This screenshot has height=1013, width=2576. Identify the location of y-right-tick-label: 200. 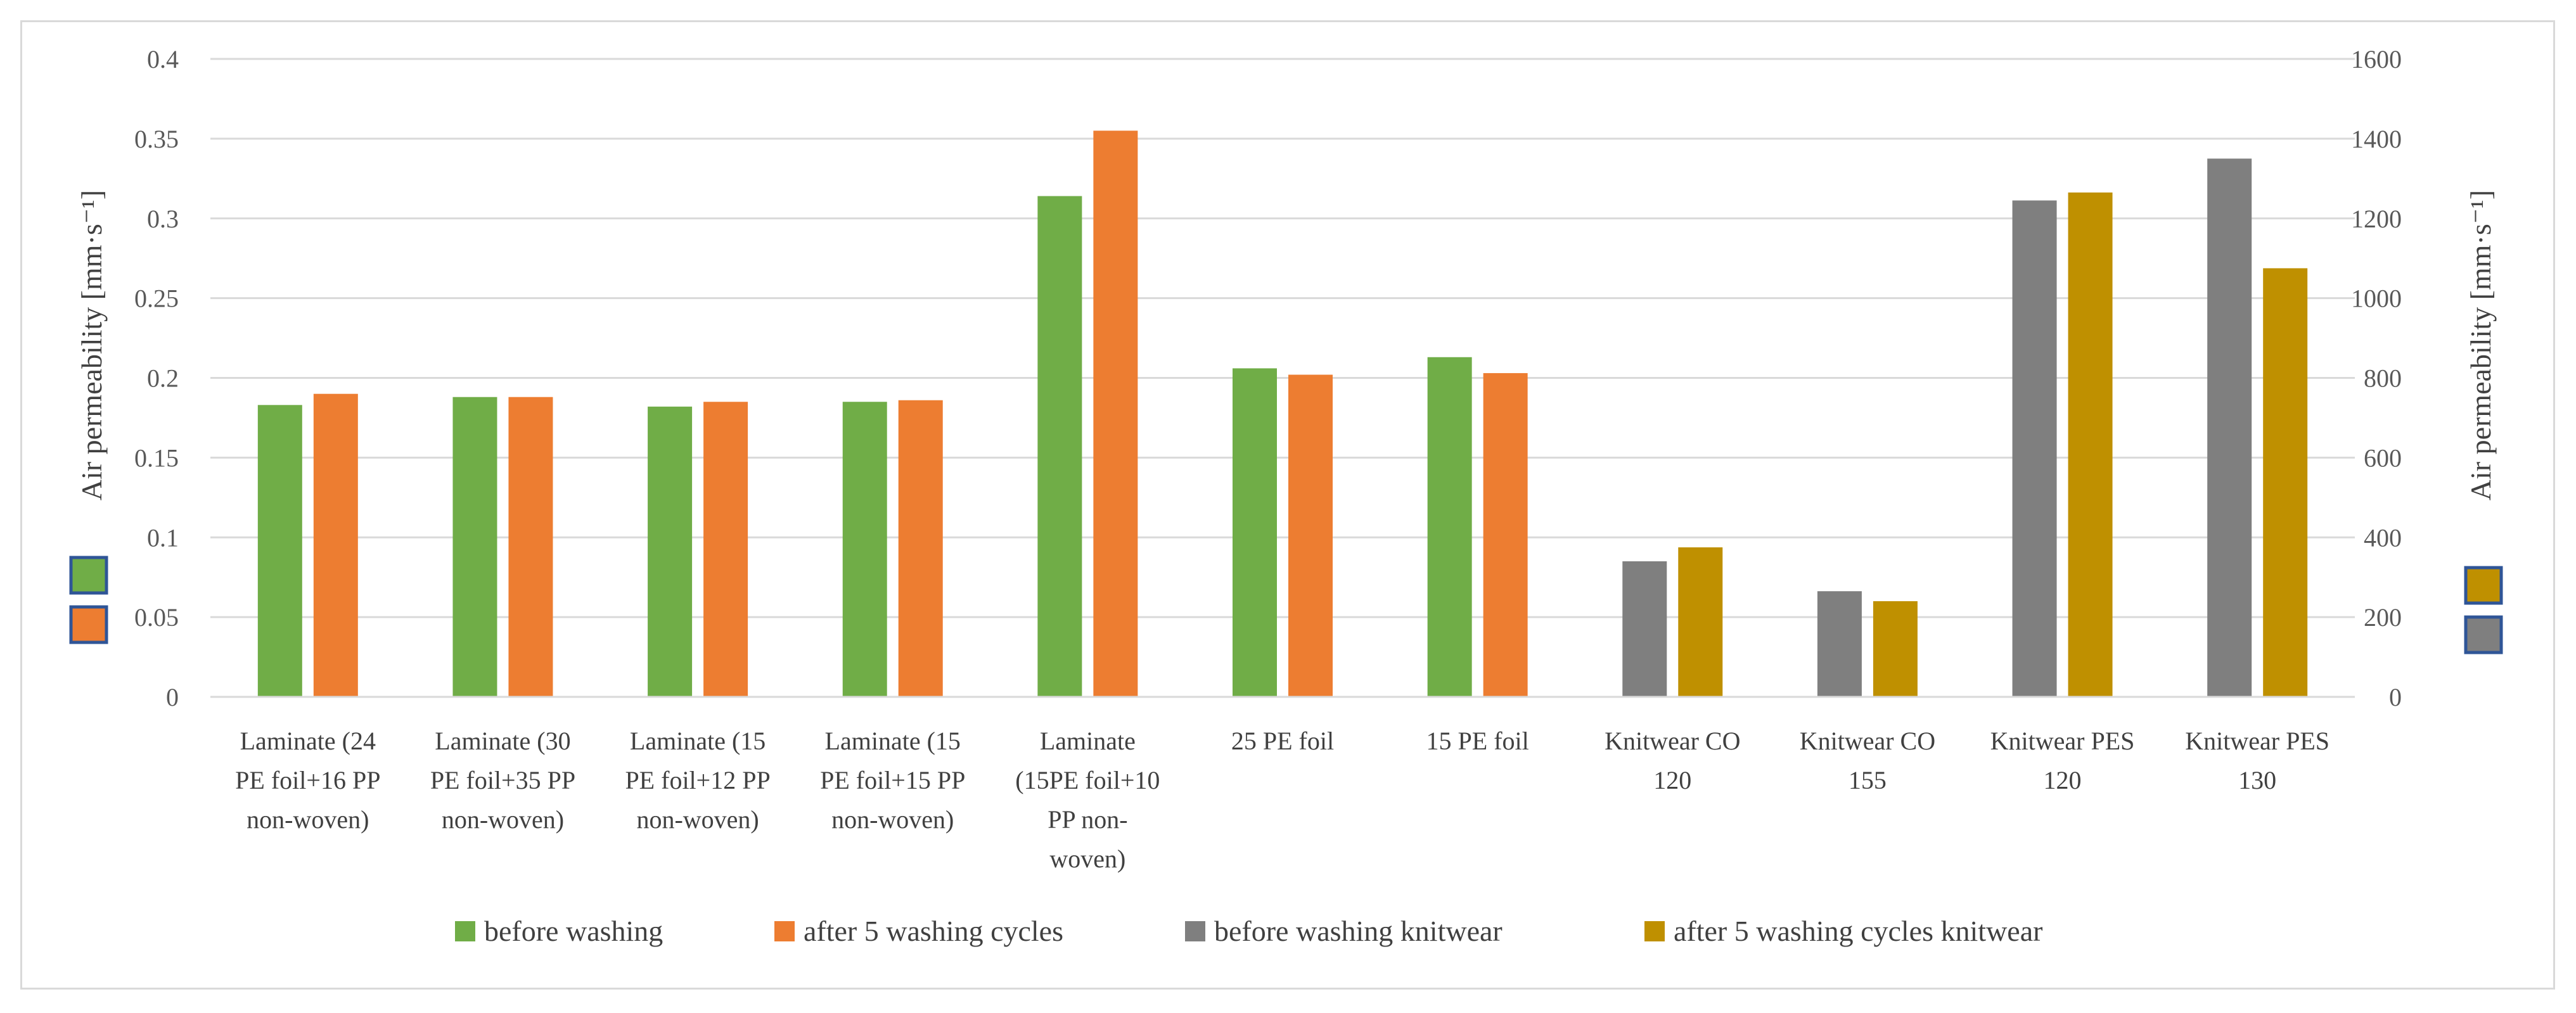
(2383, 617).